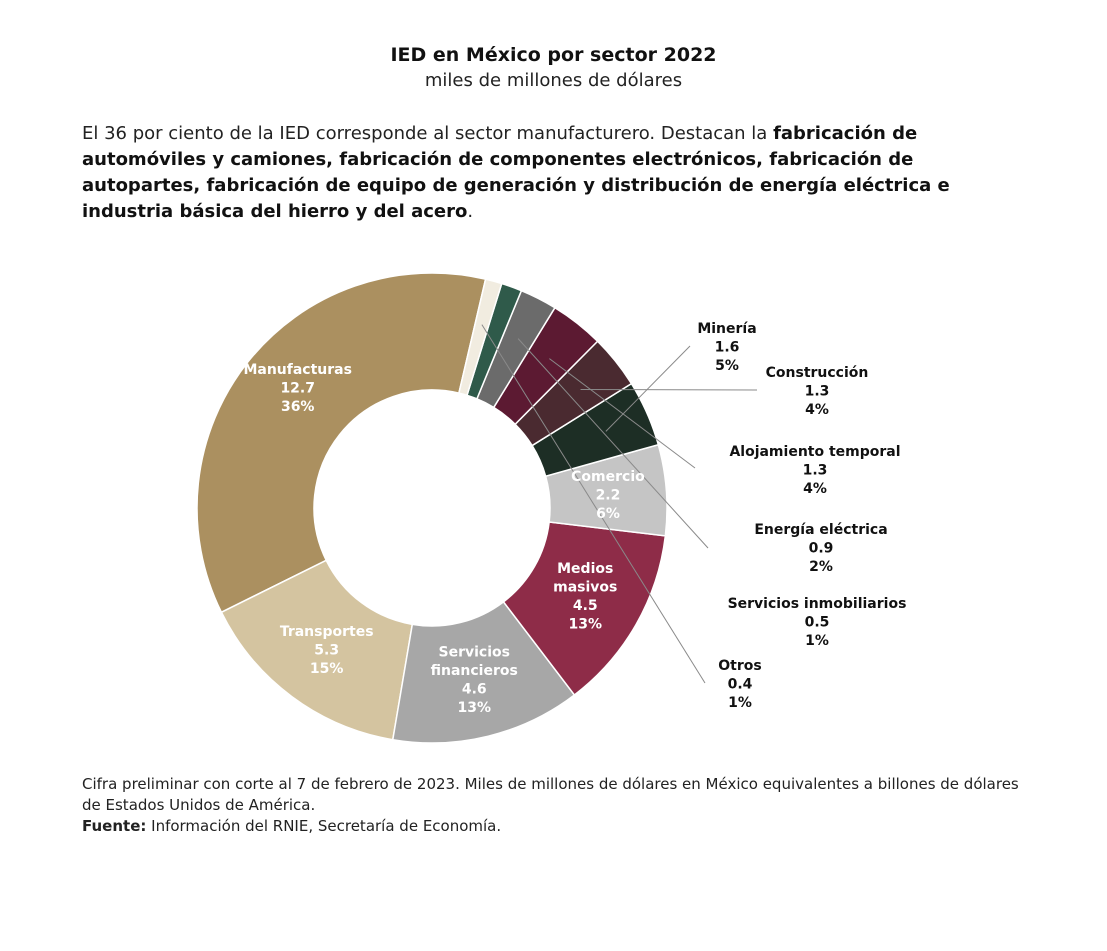  What do you see at coordinates (585, 597) in the screenshot?
I see `label-medios-masivos: Medios masivos 4.5 13%` at bounding box center [585, 597].